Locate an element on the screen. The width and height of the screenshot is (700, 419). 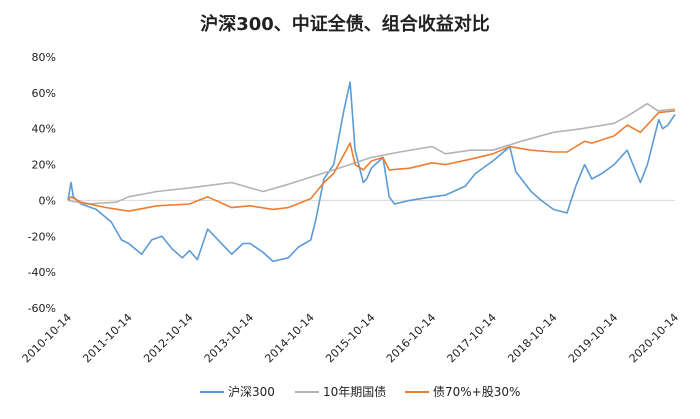
x-tick-label: 2012-10-14 is located at coordinates (168, 338).